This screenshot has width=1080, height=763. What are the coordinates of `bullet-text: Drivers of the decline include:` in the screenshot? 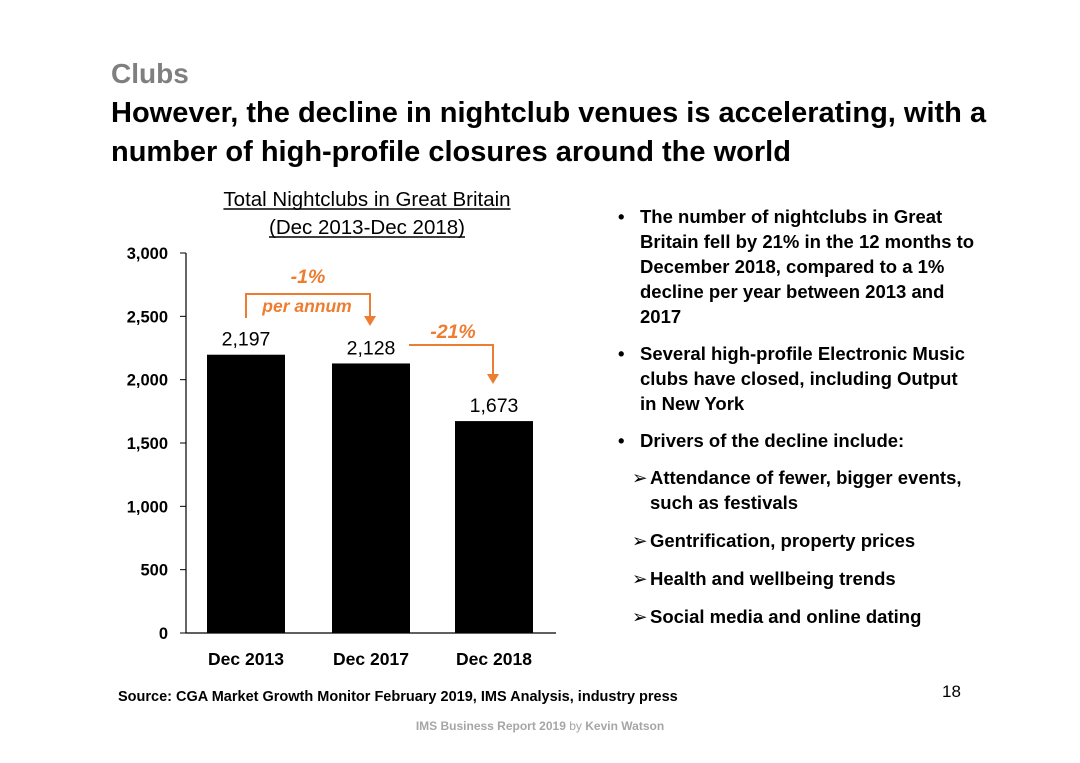 It's located at (772, 440).